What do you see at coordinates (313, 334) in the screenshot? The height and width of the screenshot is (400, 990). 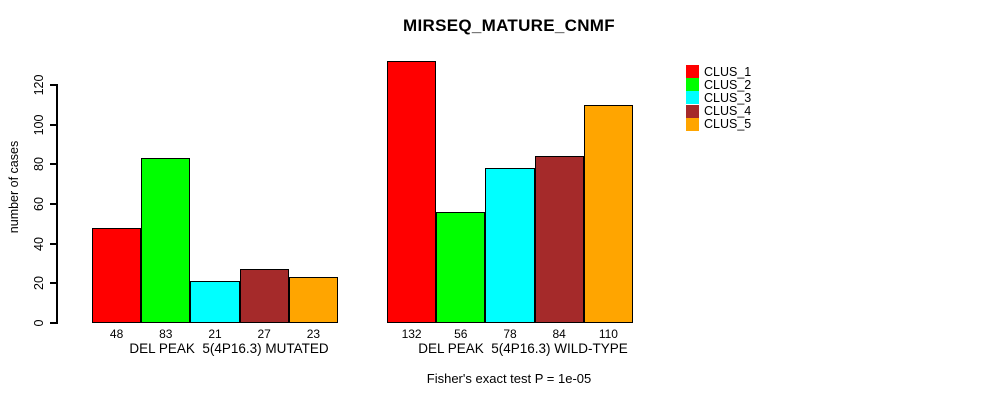 I see `bar-value-label: 23` at bounding box center [313, 334].